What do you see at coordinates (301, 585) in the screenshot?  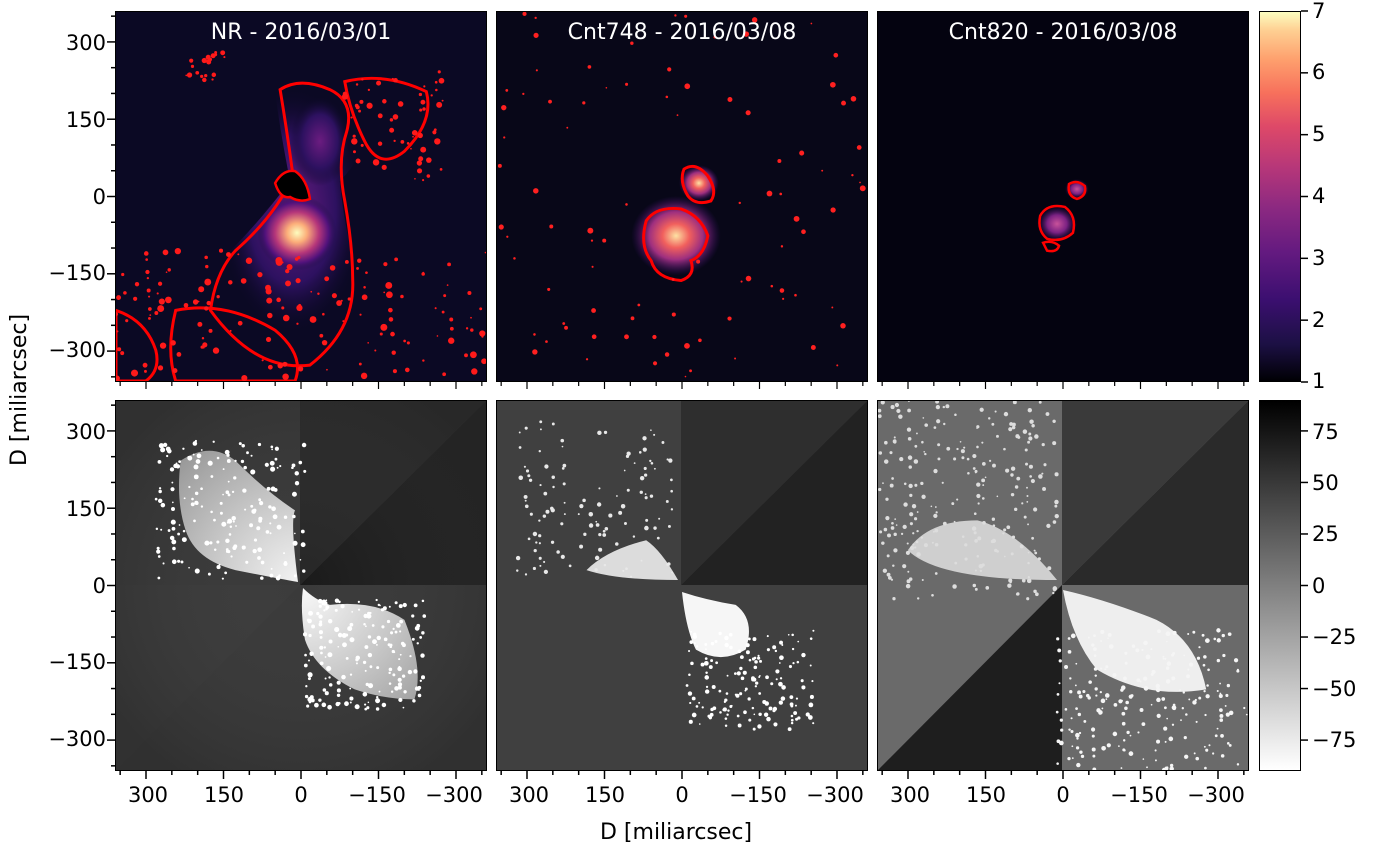 I see `panel-nr-angle` at bounding box center [301, 585].